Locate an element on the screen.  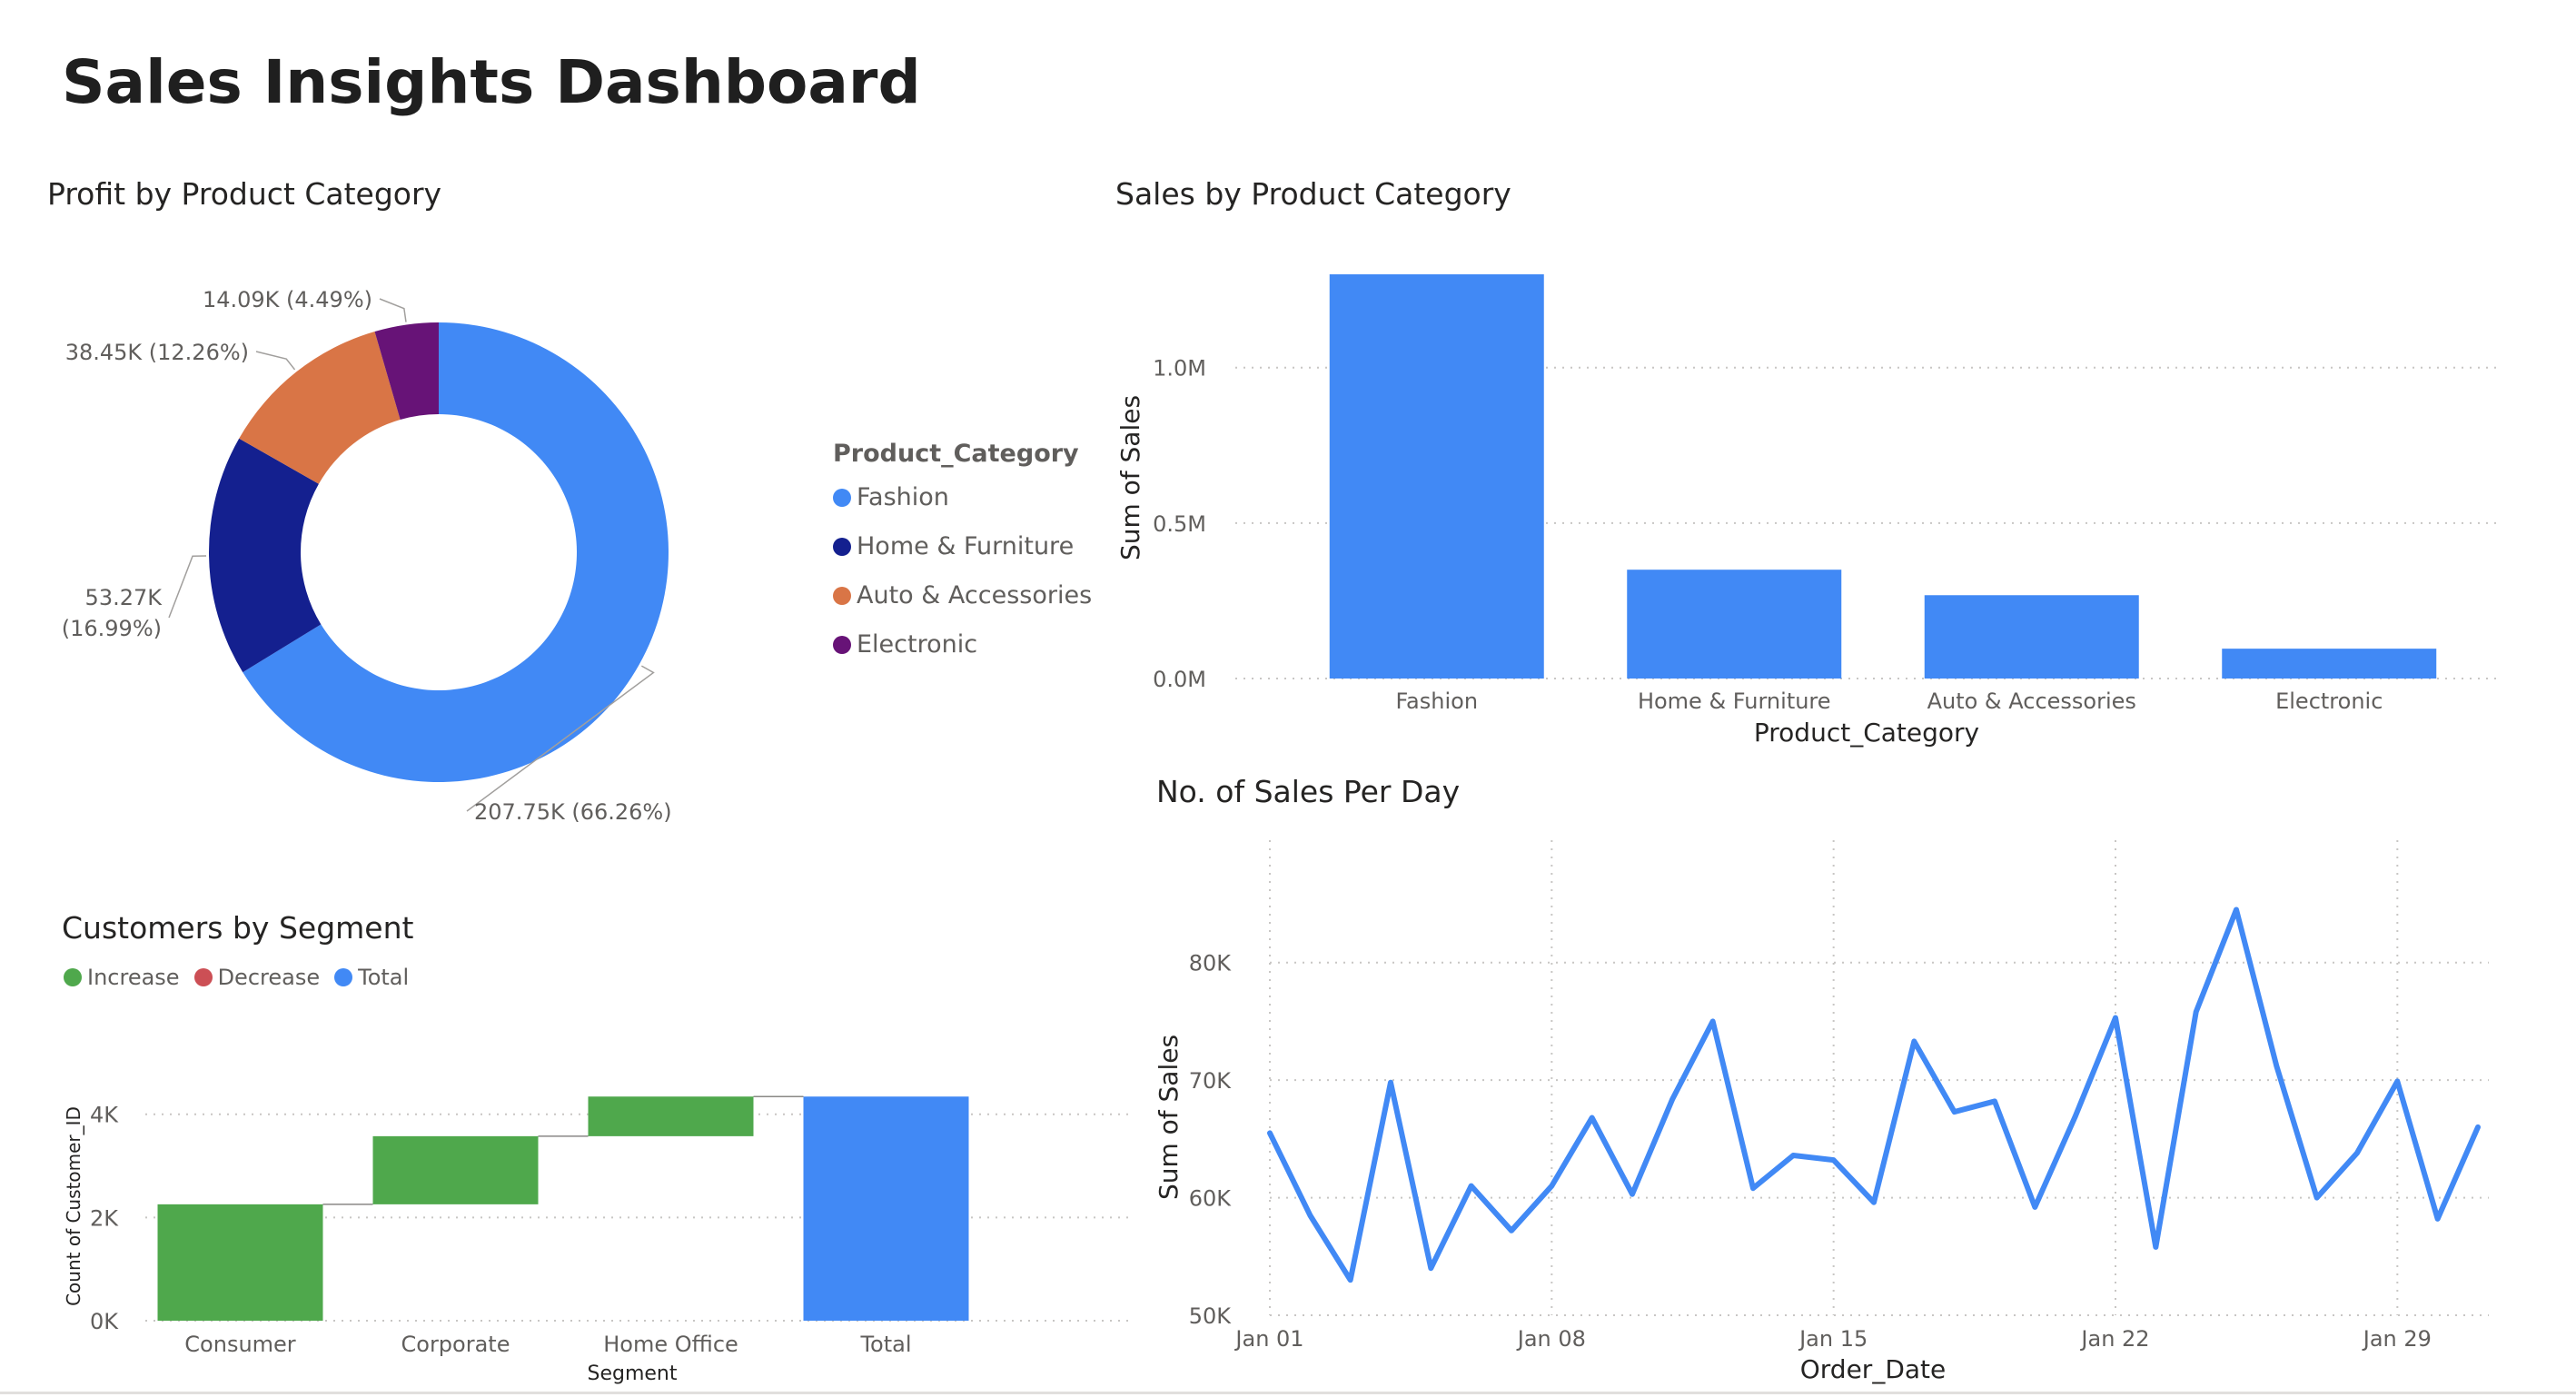
page-title: Sales Insights Dashboard is located at coordinates (491, 82).